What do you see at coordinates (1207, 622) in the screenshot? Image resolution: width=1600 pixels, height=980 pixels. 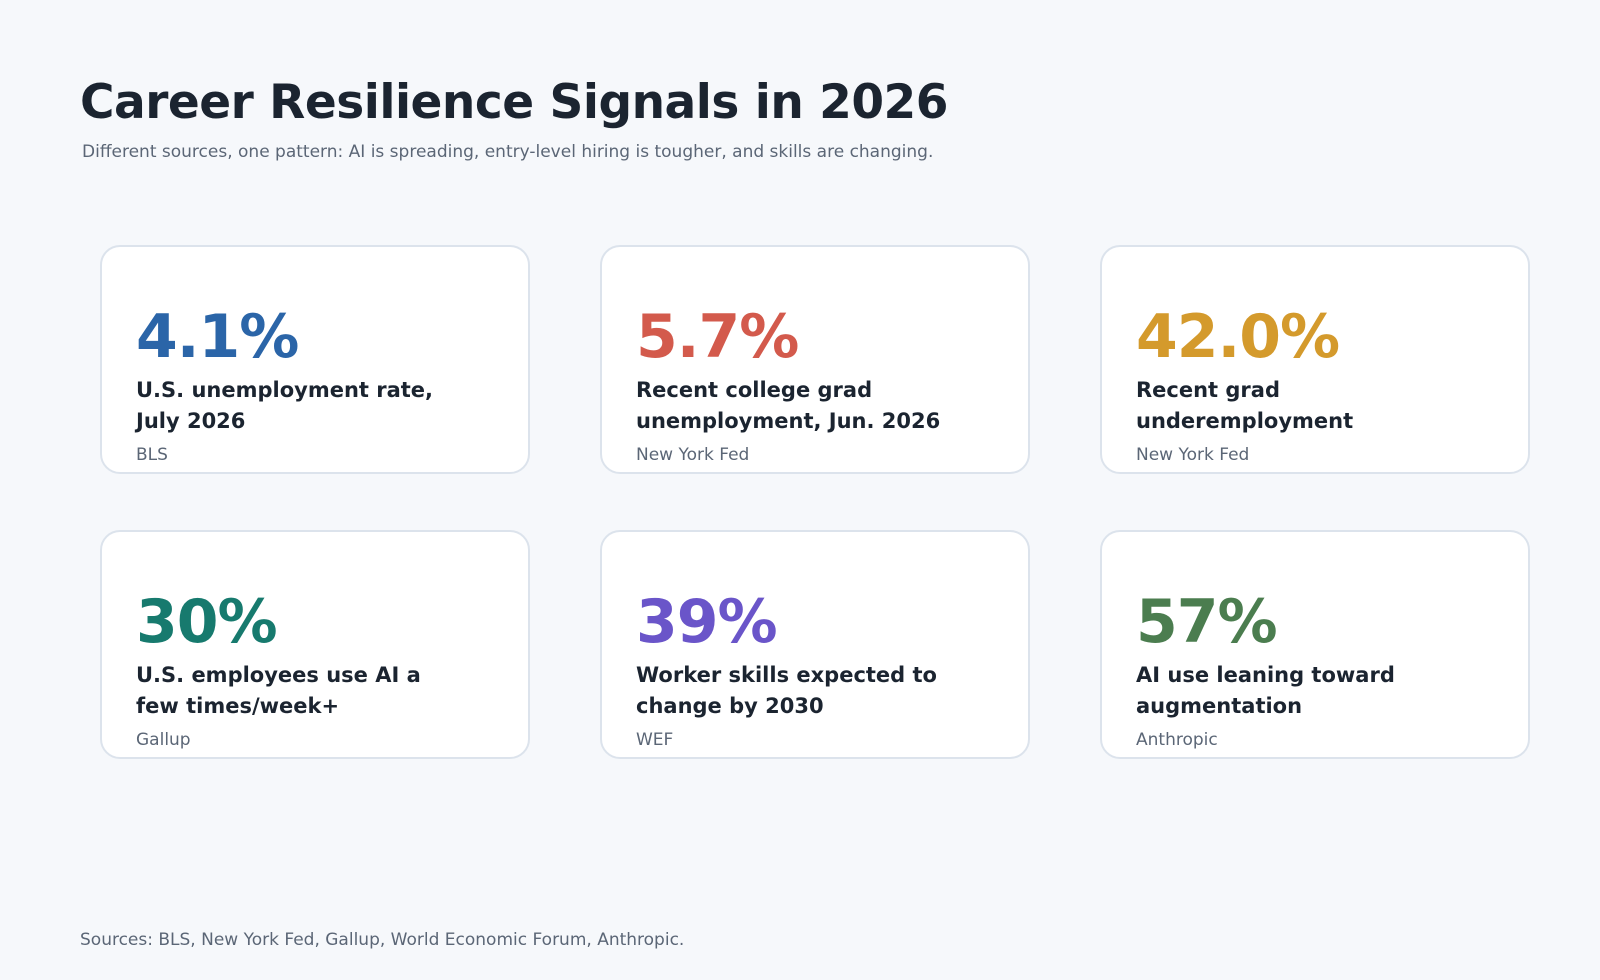 I see `stat-value: 57%` at bounding box center [1207, 622].